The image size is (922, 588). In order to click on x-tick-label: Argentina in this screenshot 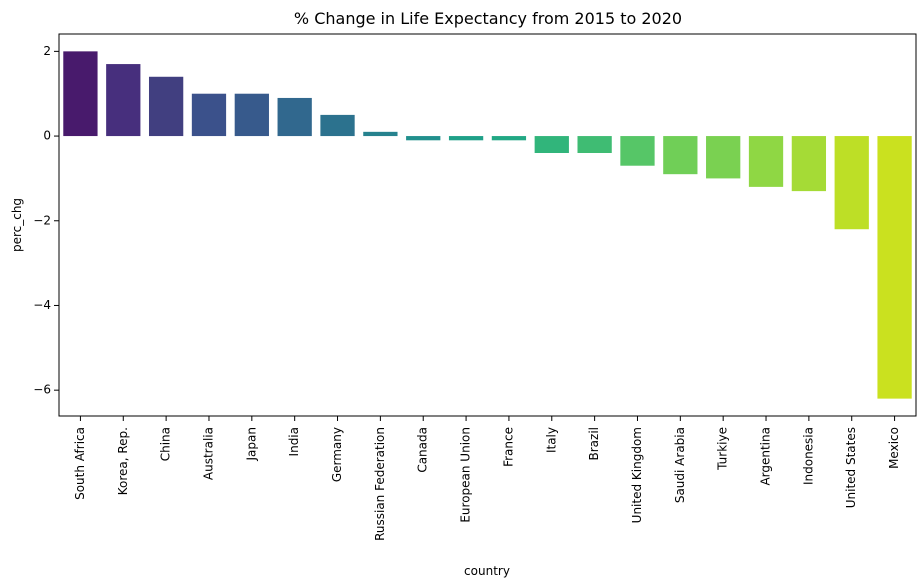, I will do `click(766, 456)`.